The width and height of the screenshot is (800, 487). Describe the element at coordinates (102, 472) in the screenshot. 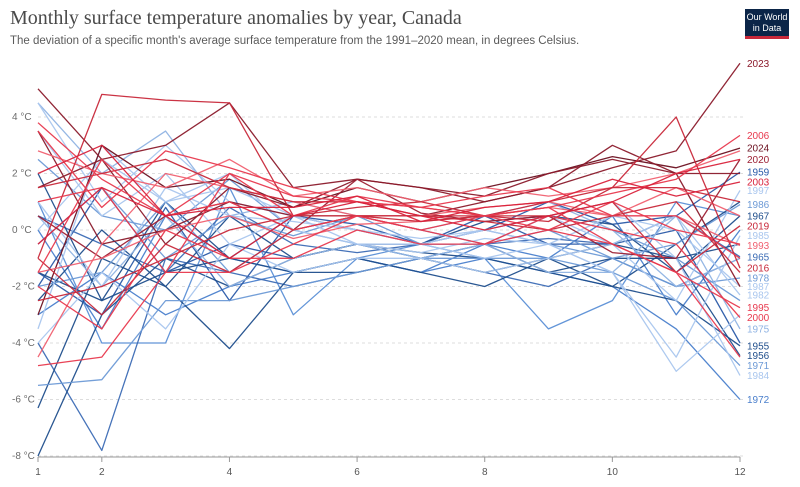

I see `x-tick-label: 2` at that location.